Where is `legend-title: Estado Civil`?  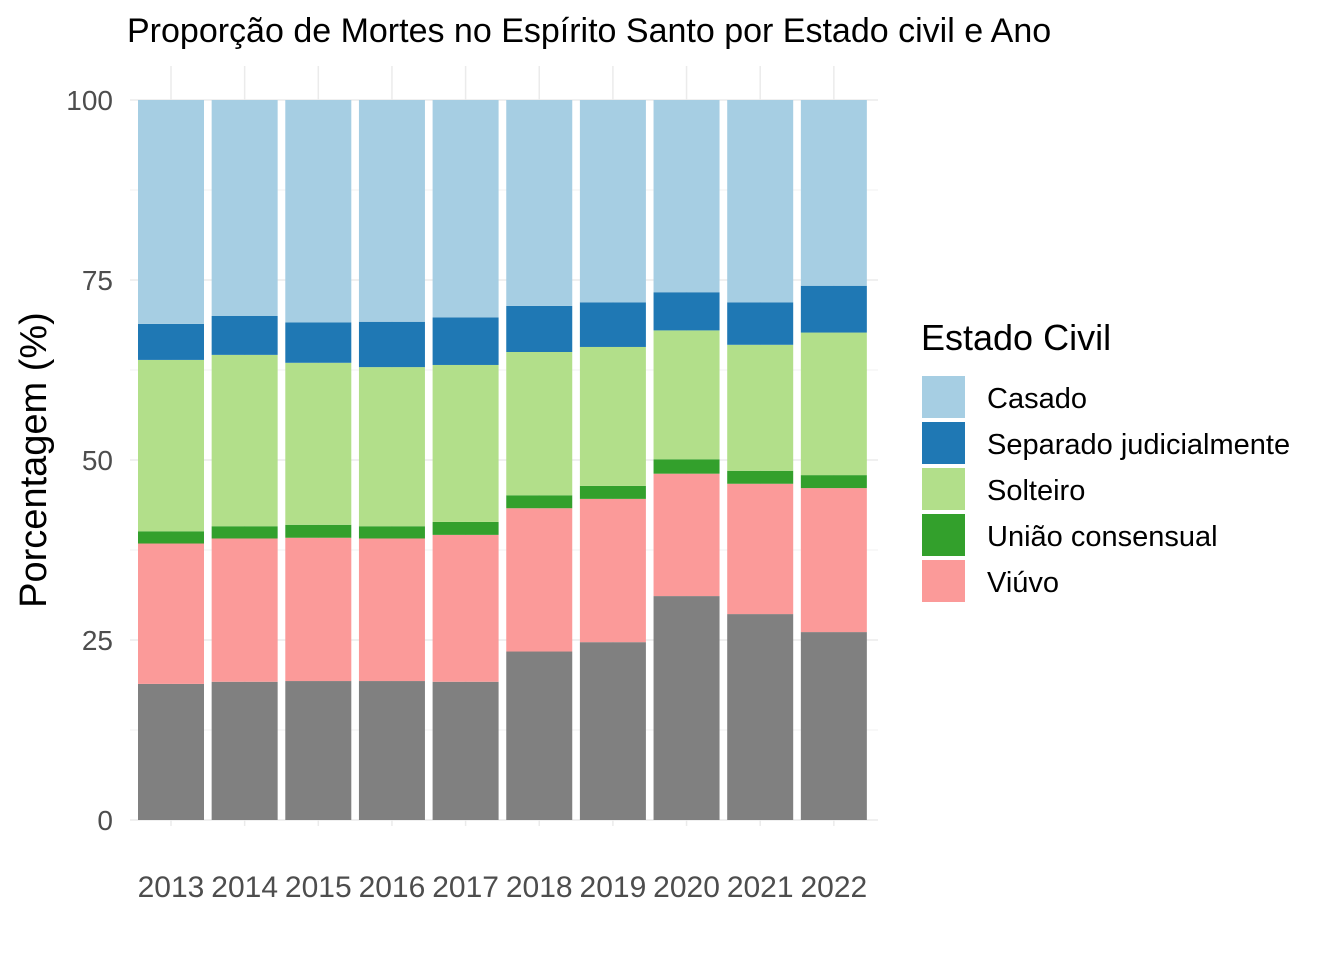 legend-title: Estado Civil is located at coordinates (1016, 337).